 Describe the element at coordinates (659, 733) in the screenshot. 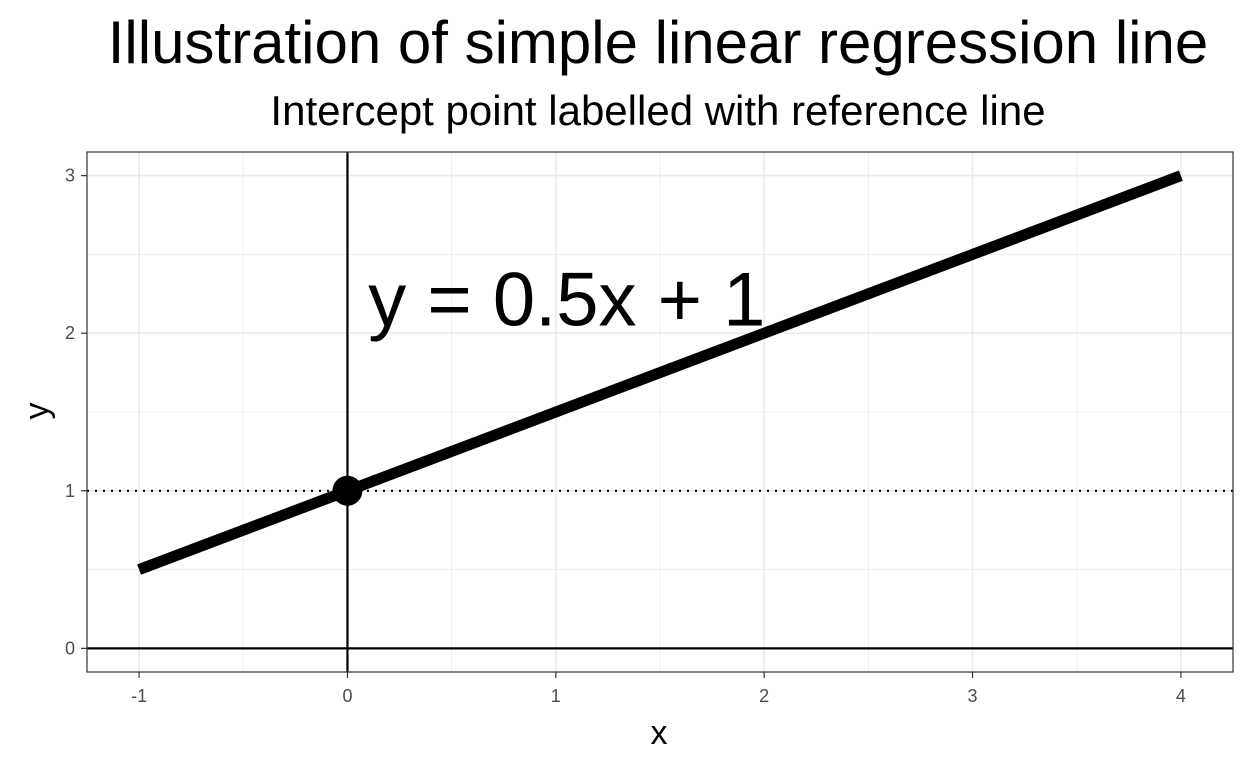

I see `x-axis-title: x` at that location.